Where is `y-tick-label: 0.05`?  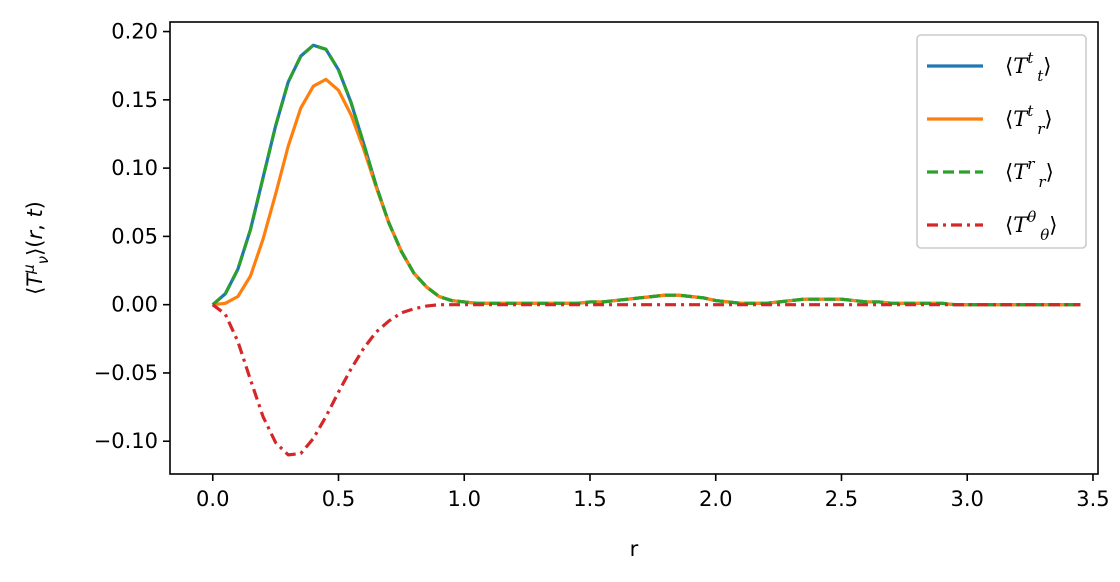 y-tick-label: 0.05 is located at coordinates (134, 236).